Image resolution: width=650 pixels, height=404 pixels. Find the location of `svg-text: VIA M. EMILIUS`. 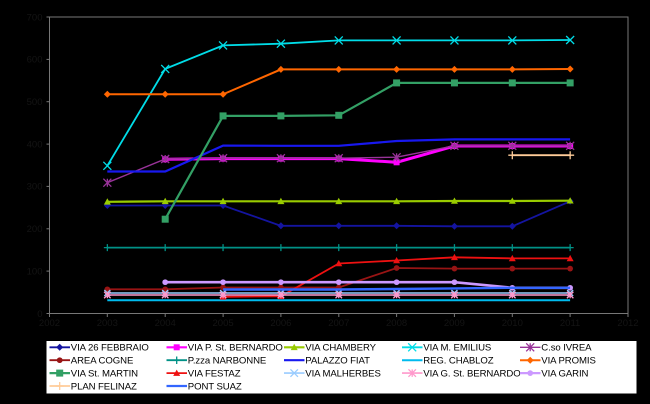

svg-text: VIA M. EMILIUS is located at coordinates (457, 348).